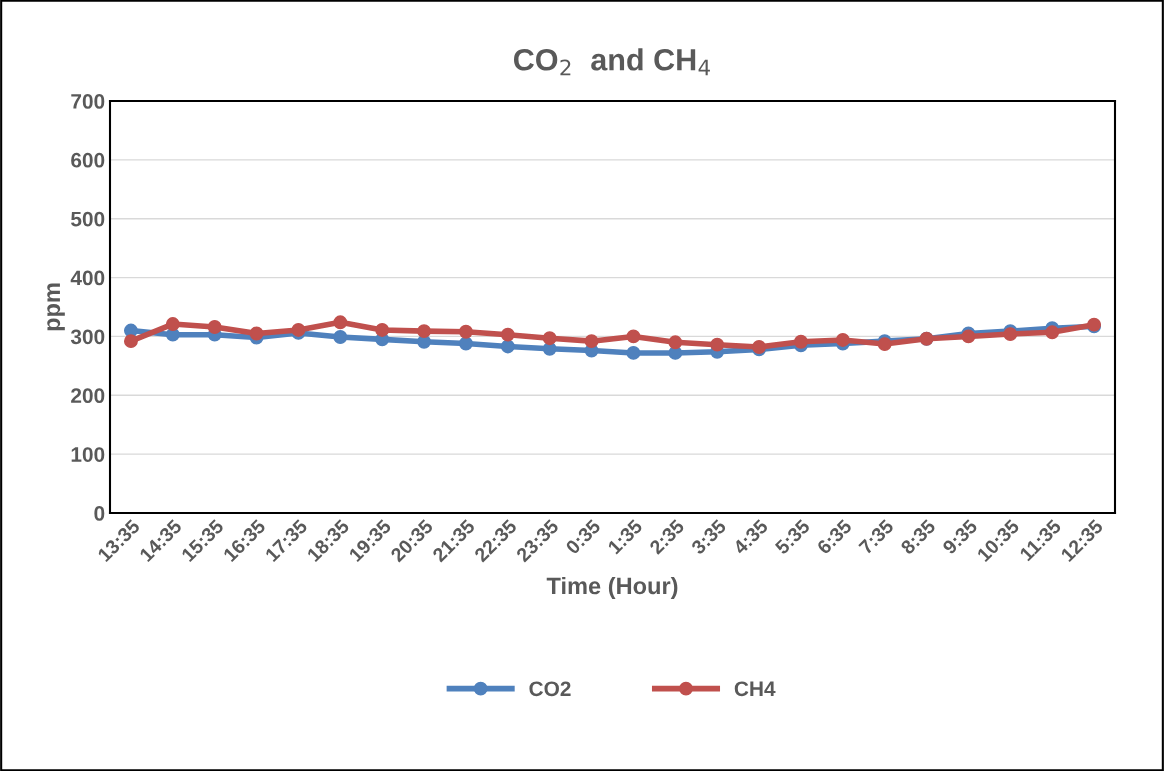 The width and height of the screenshot is (1164, 771). Describe the element at coordinates (88, 219) in the screenshot. I see `y-tick-label: 500` at that location.